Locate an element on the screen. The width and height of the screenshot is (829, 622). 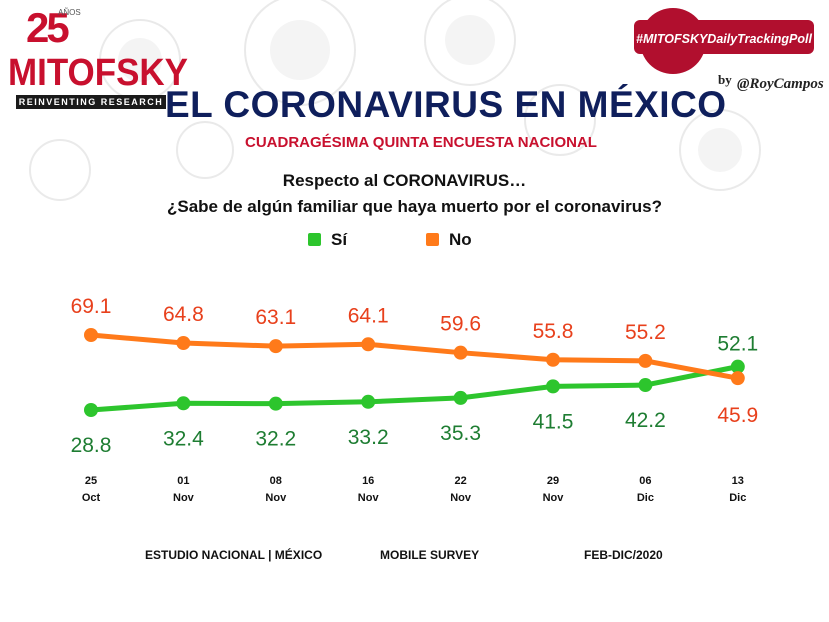
footer-study: ESTUDIO NACIONAL | MÉXICO is located at coordinates (234, 555).